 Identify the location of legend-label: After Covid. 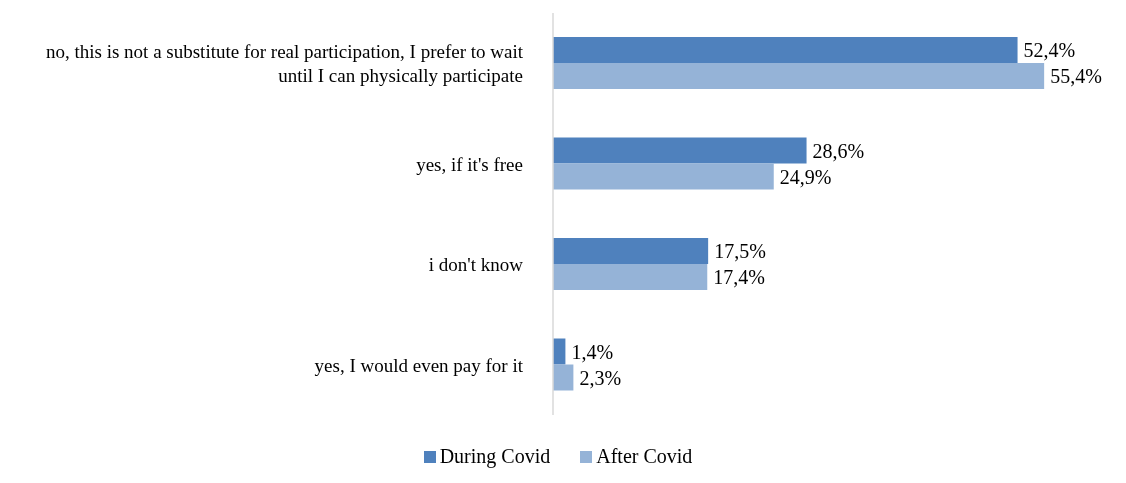
(644, 456).